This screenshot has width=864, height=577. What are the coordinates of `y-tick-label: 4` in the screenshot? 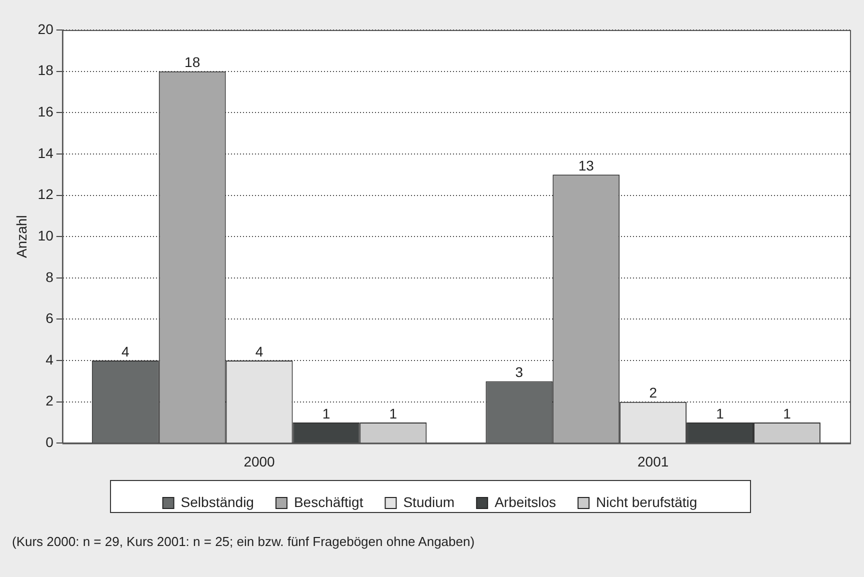 It's located at (50, 359).